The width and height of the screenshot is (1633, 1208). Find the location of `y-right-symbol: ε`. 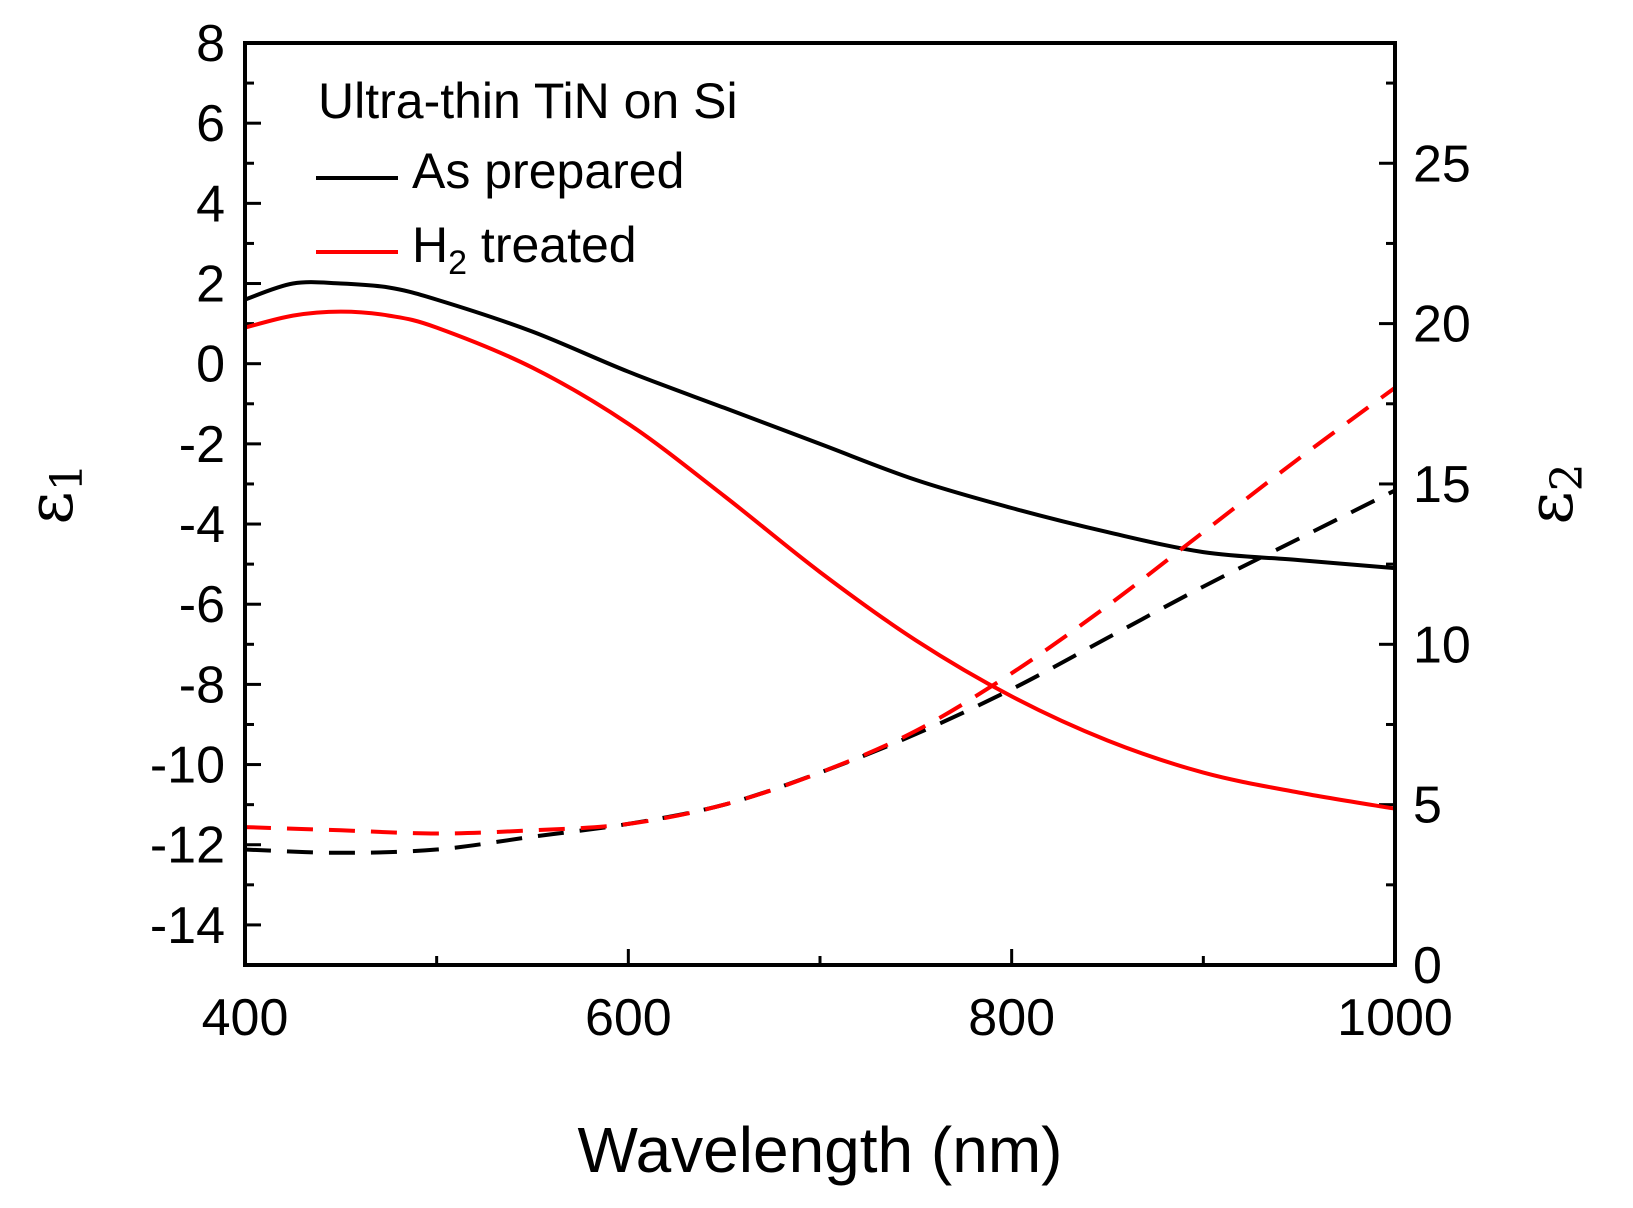

y-right-symbol: ε is located at coordinates (1551, 507).